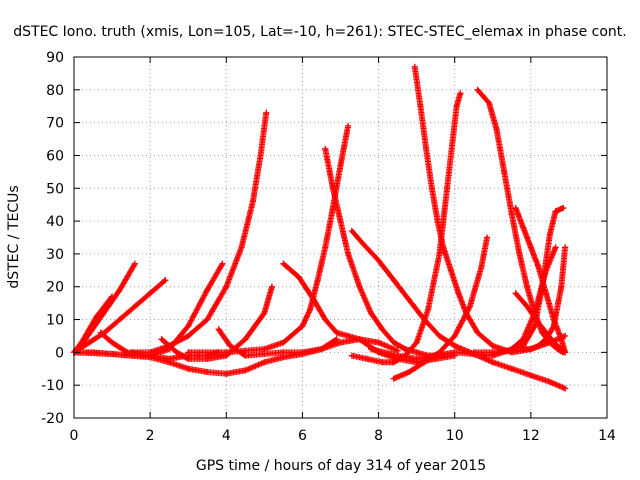 The height and width of the screenshot is (480, 640). Describe the element at coordinates (55, 91) in the screenshot. I see `y-tick-label: 80` at that location.